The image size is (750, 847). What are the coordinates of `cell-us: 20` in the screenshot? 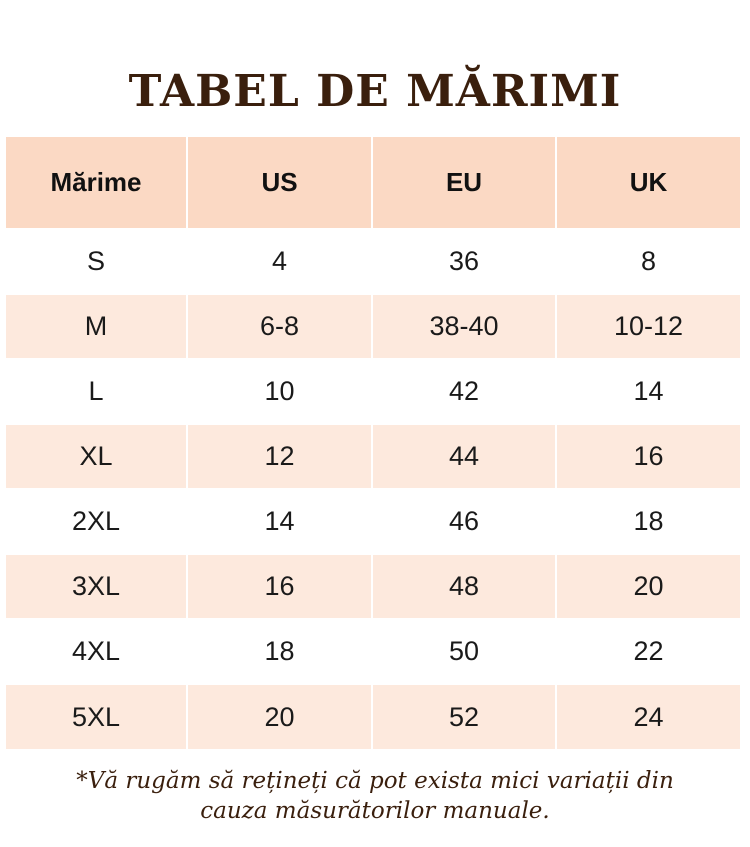 It's located at (280, 716).